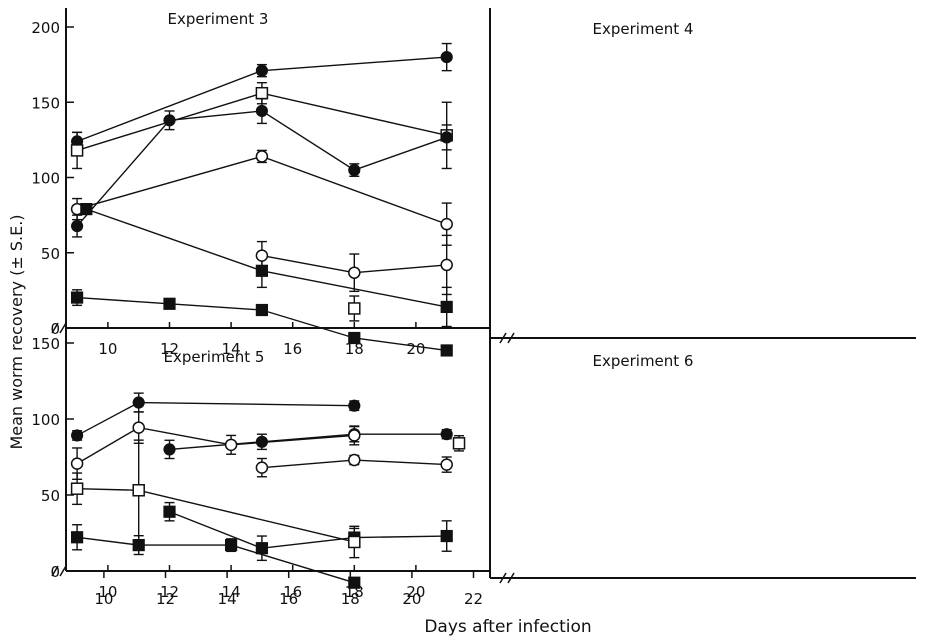 Image resolution: width=927 pixels, height=640 pixels. Describe the element at coordinates (45, 28) in the screenshot. I see `y-tick-label: 200` at that location.